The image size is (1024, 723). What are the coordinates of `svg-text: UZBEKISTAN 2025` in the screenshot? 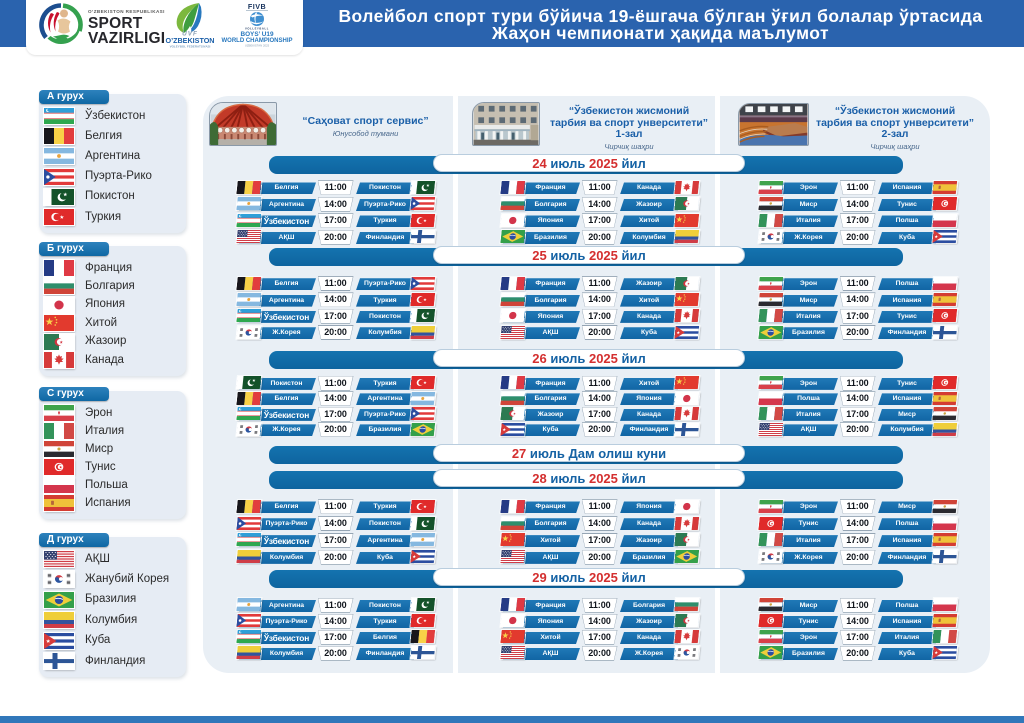 It's located at (257, 46).